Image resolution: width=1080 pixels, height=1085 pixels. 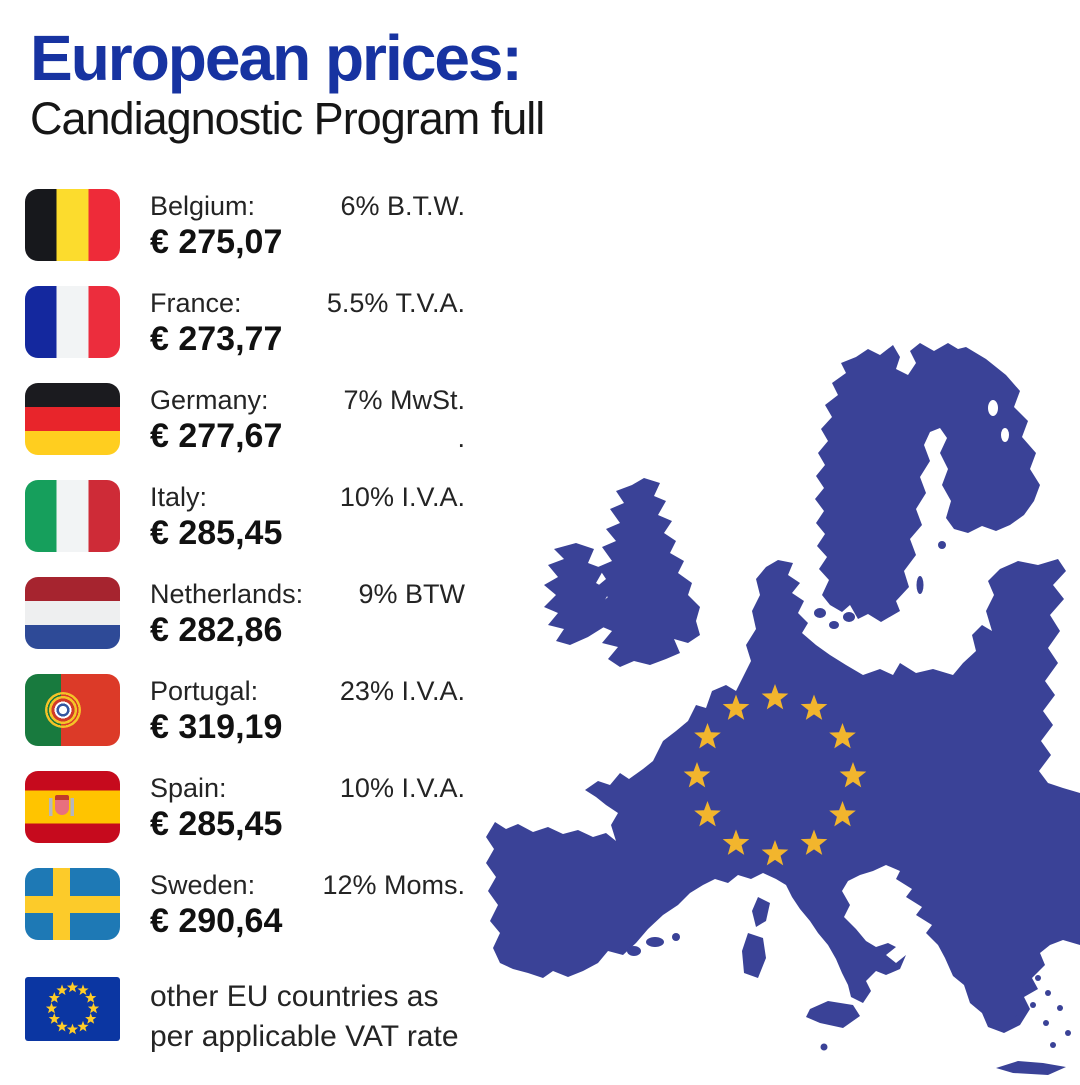 I want to click on vat-rate: 5.5% T.V.A., so click(x=395, y=303).